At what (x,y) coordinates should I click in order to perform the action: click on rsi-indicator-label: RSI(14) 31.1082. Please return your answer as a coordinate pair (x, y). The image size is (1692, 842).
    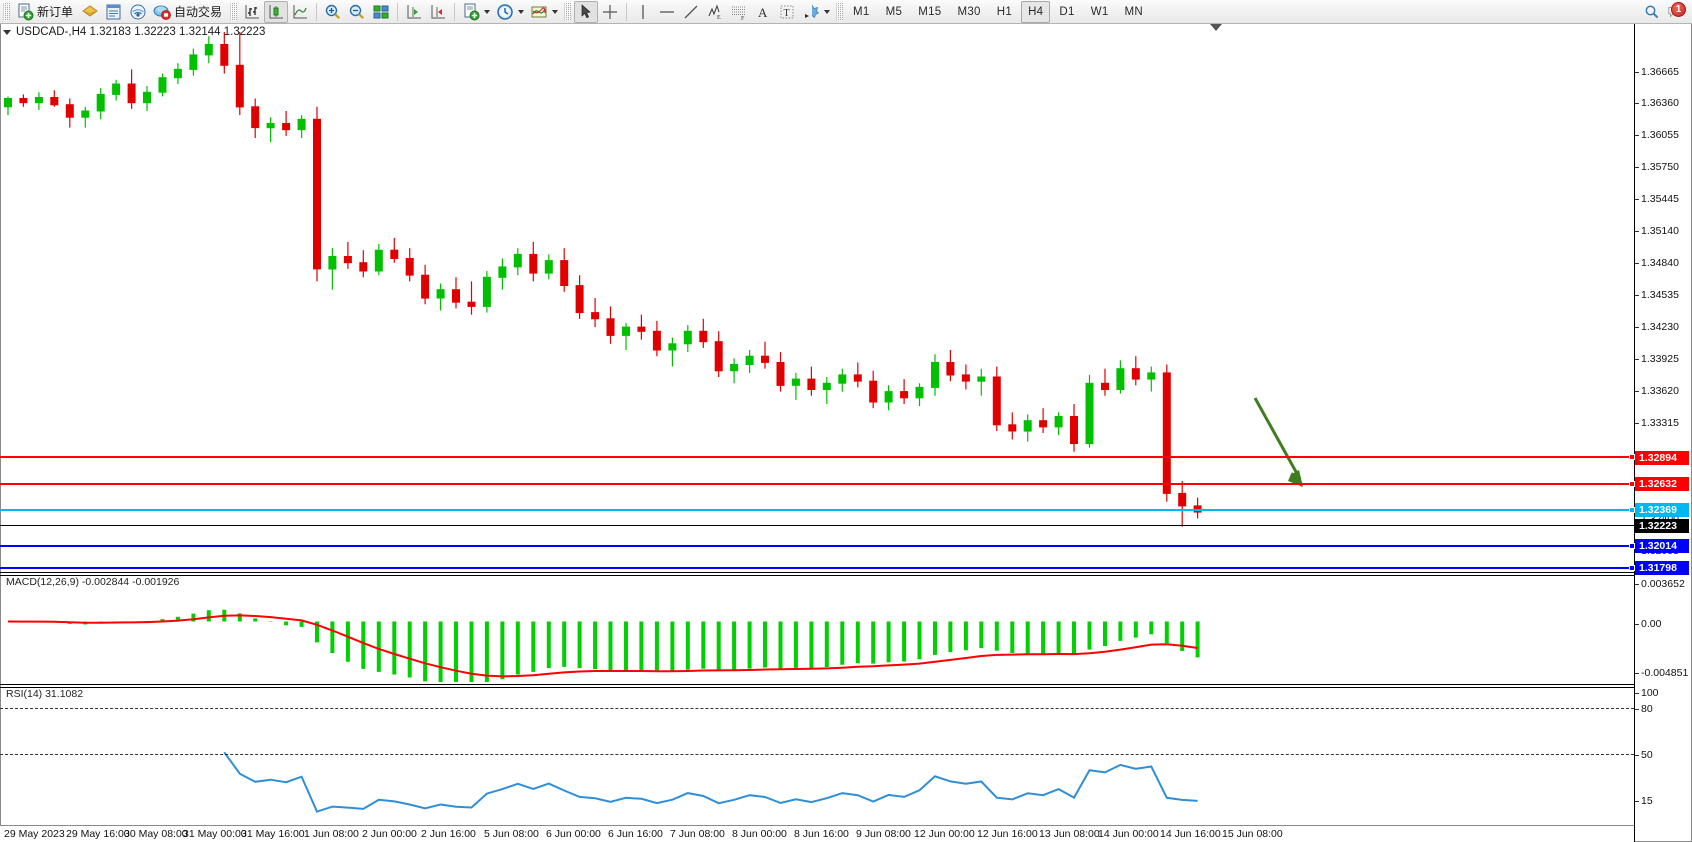
    Looking at the image, I should click on (45, 694).